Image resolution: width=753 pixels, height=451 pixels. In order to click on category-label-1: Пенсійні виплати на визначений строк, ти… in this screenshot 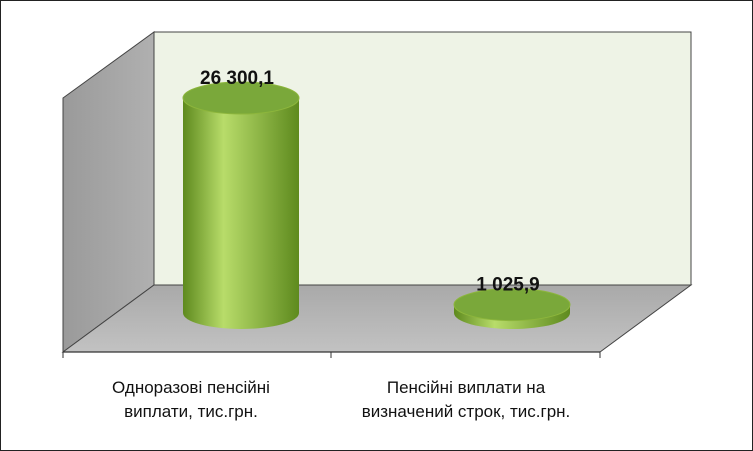, I will do `click(466, 399)`.